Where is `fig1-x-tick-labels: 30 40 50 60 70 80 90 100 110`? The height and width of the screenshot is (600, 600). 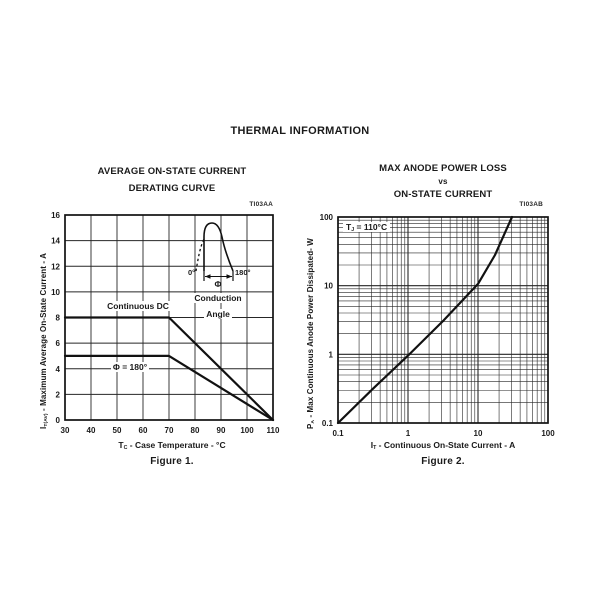
fig1-x-tick-labels: 30 40 50 60 70 80 90 100 110 is located at coordinates (170, 430).